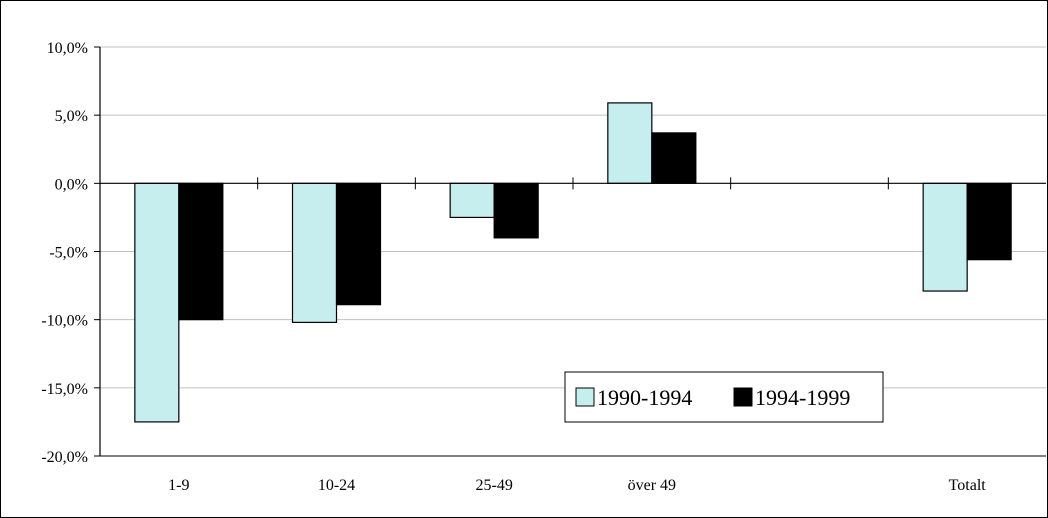 This screenshot has height=518, width=1048. What do you see at coordinates (336, 485) in the screenshot?
I see `x-tick-label: 10-24` at bounding box center [336, 485].